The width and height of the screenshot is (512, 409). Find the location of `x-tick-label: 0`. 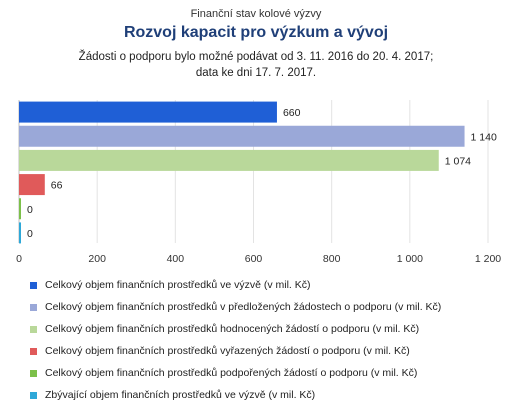

x-tick-label: 0 is located at coordinates (19, 259).